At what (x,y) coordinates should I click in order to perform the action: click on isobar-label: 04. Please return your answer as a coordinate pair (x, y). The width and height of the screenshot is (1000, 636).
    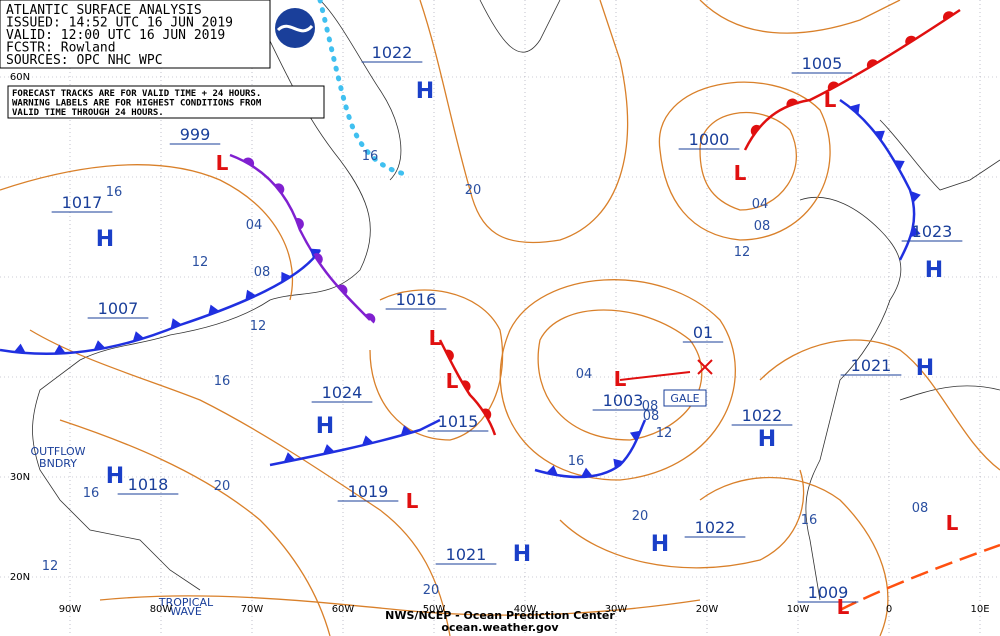
    Looking at the image, I should click on (760, 204).